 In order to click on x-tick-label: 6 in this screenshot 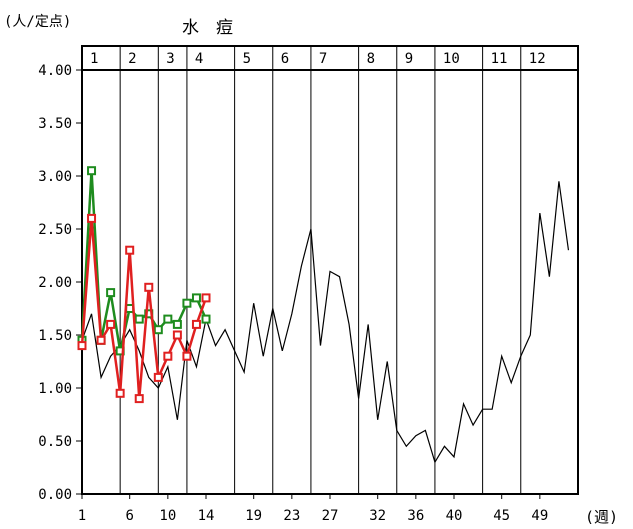, I will do `click(129, 516)`.